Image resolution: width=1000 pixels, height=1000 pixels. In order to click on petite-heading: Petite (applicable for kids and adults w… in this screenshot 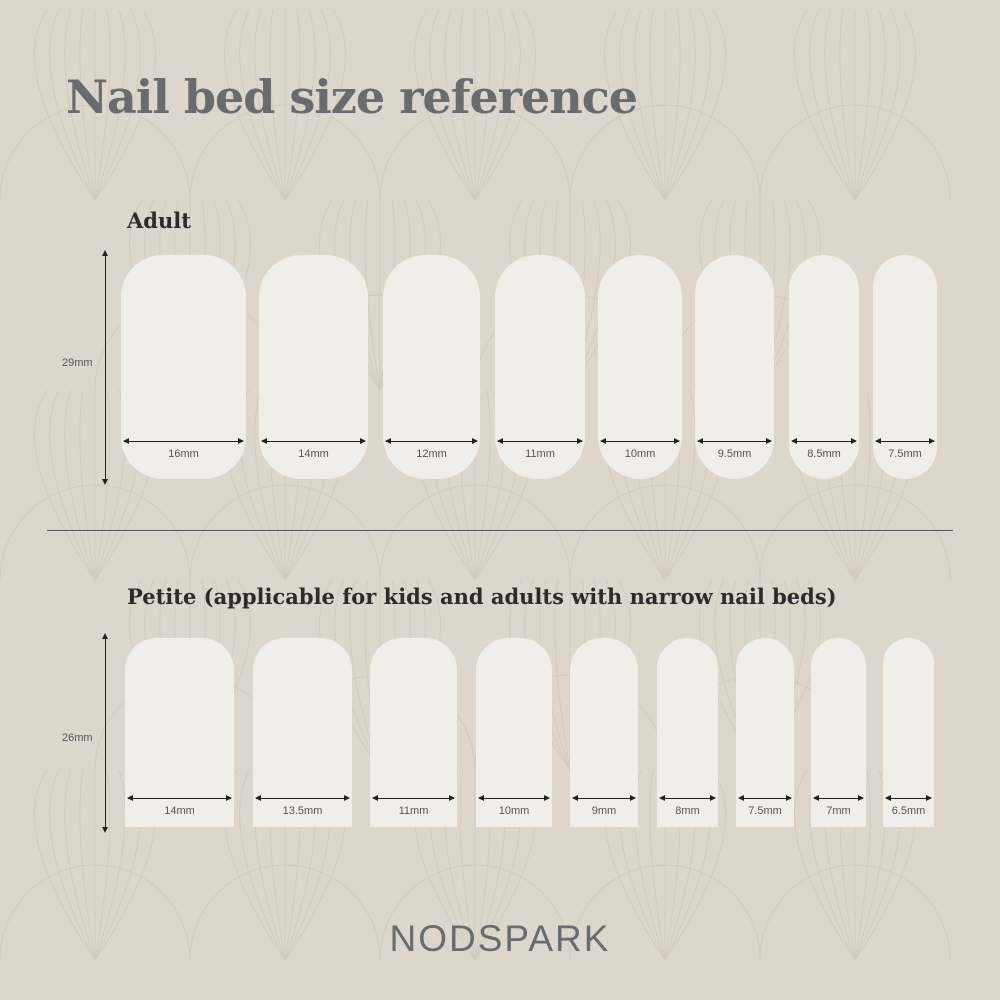, I will do `click(482, 596)`.